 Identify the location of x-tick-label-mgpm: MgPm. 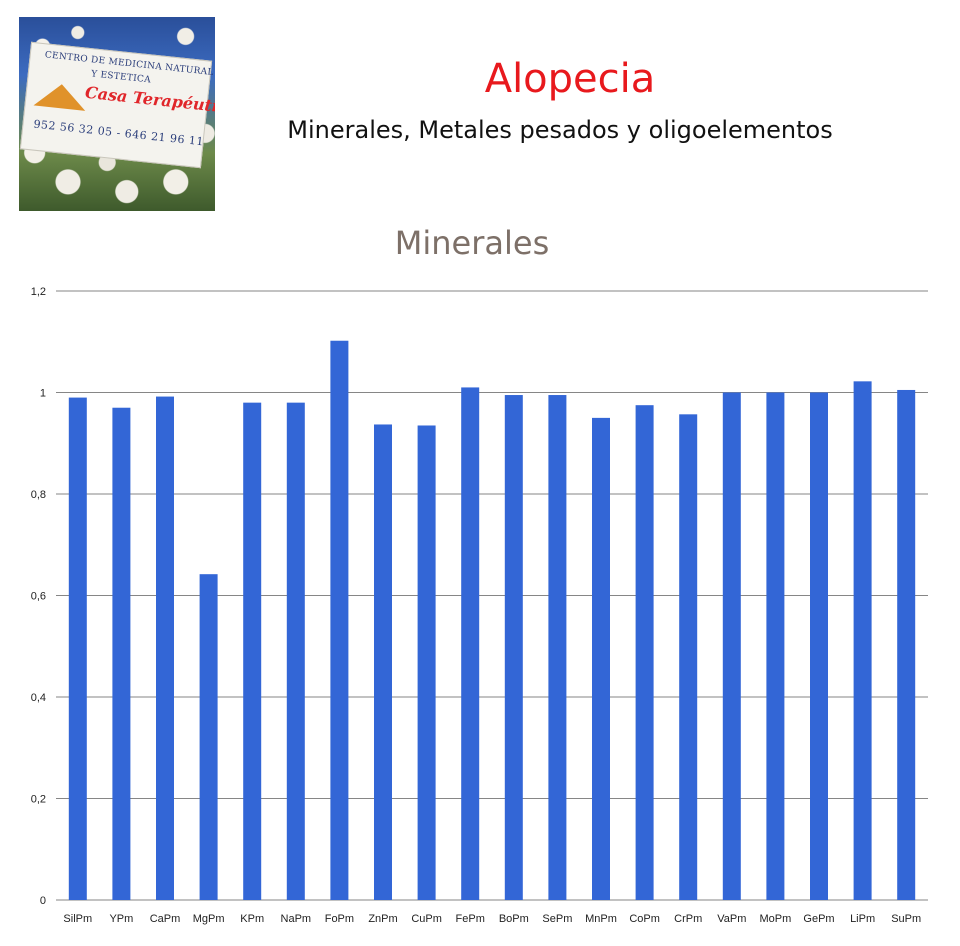
(209, 919).